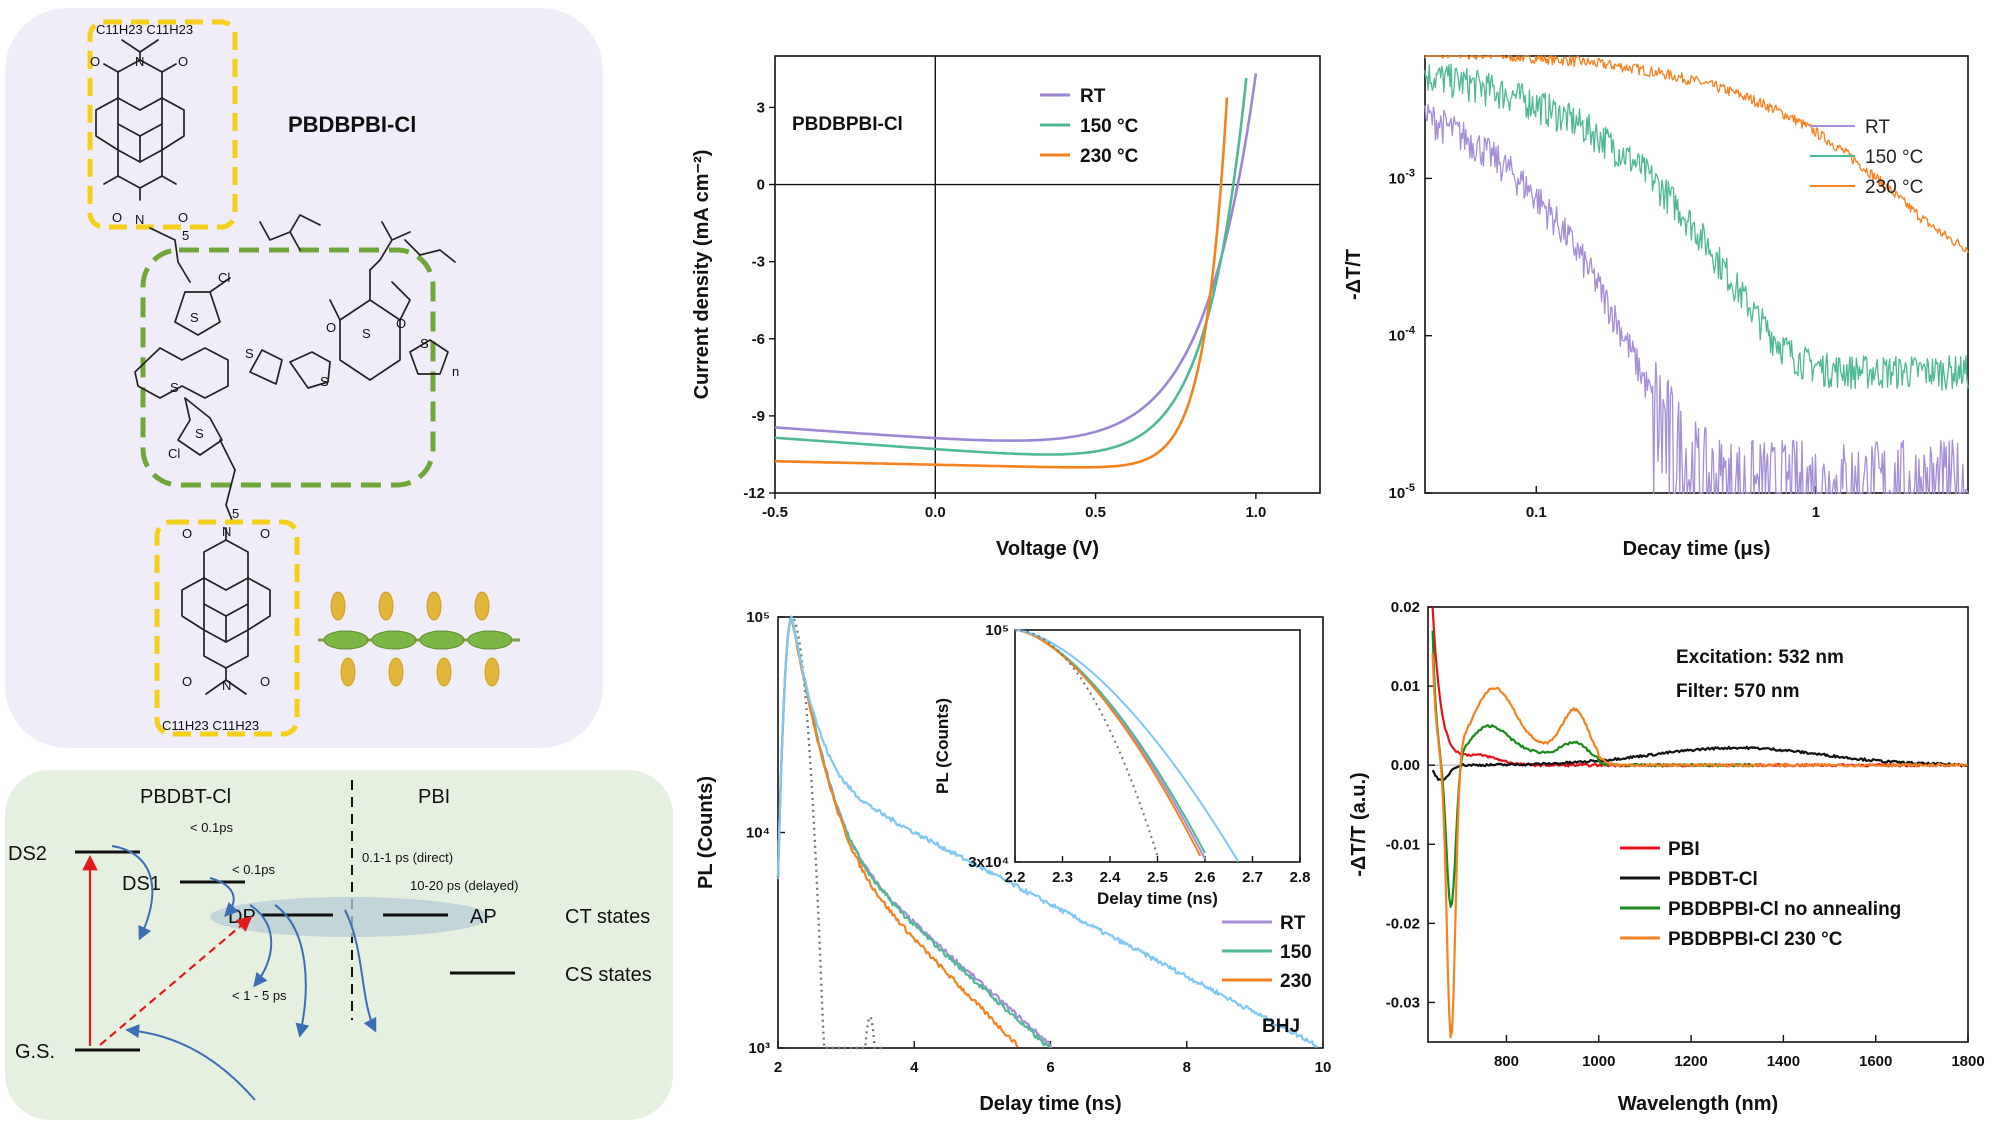  What do you see at coordinates (265, 681) in the screenshot?
I see `atom-o-9: O` at bounding box center [265, 681].